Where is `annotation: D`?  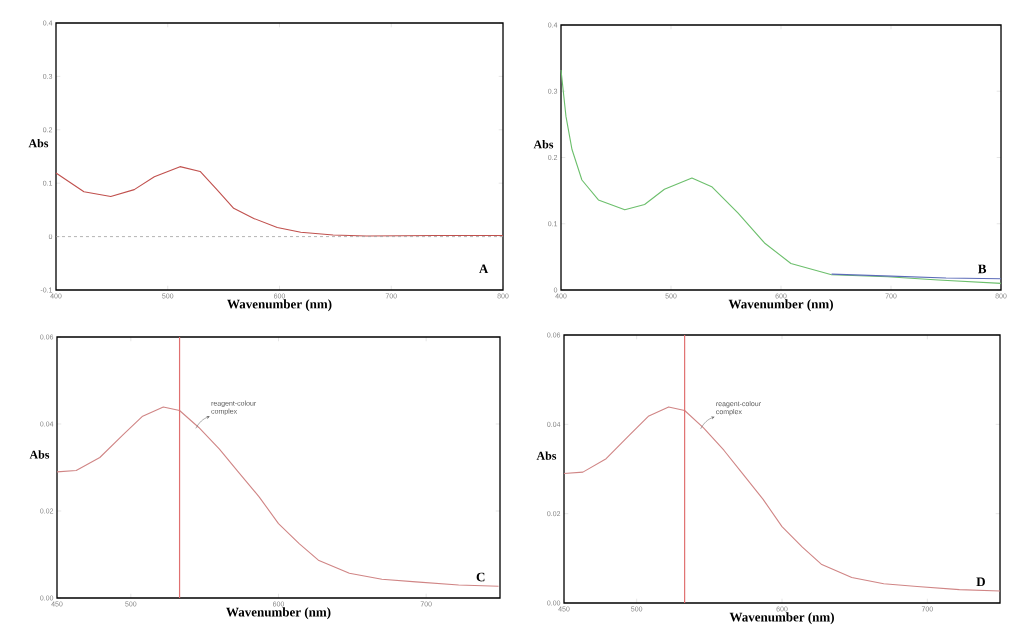
annotation: D is located at coordinates (980, 582).